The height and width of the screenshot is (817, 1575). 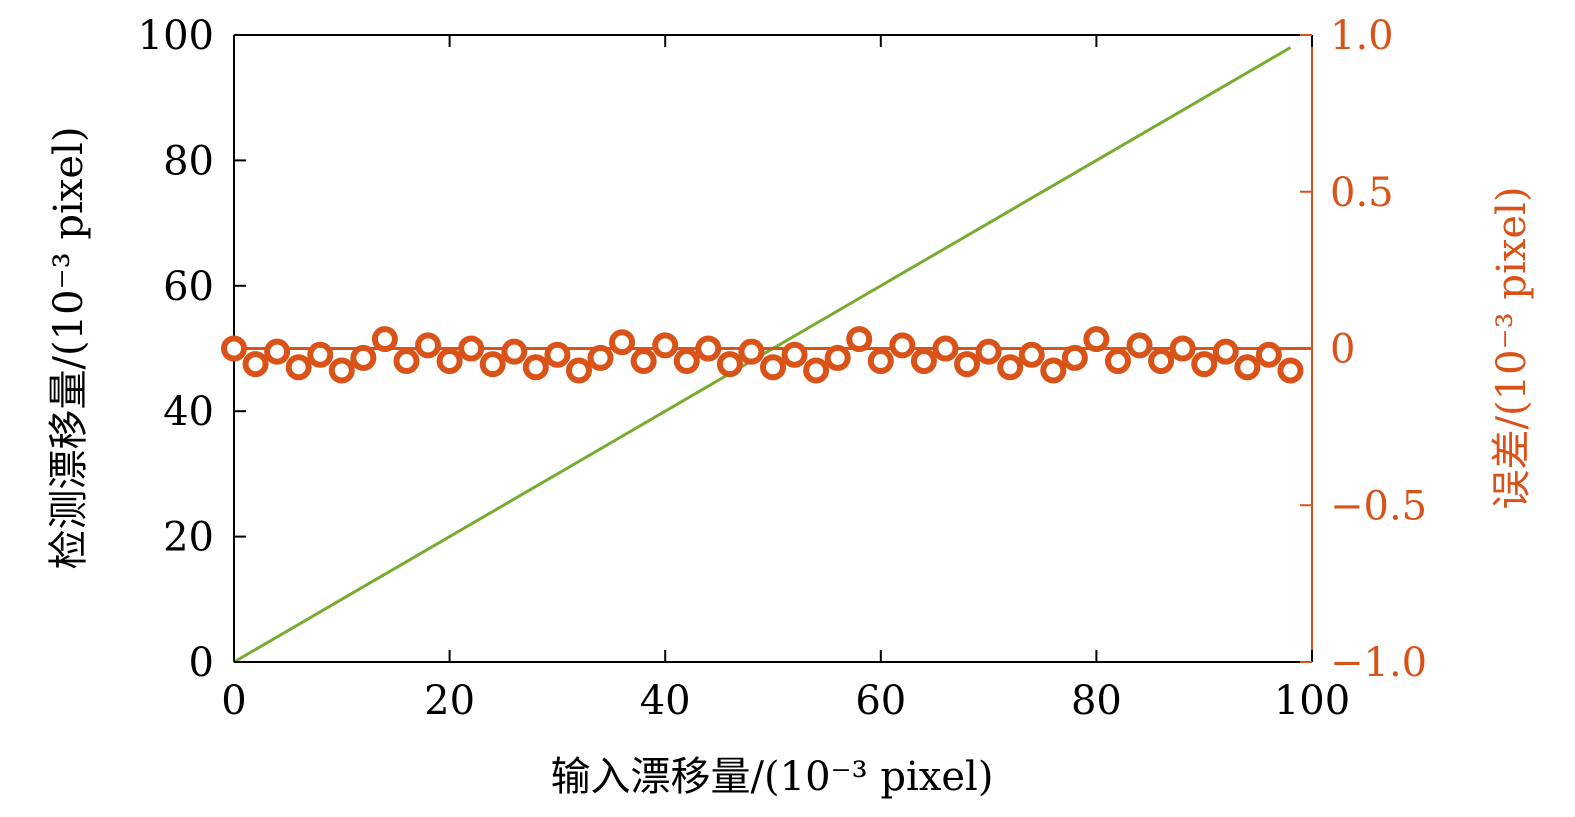 I want to click on x-tick-label: 60, so click(x=880, y=701).